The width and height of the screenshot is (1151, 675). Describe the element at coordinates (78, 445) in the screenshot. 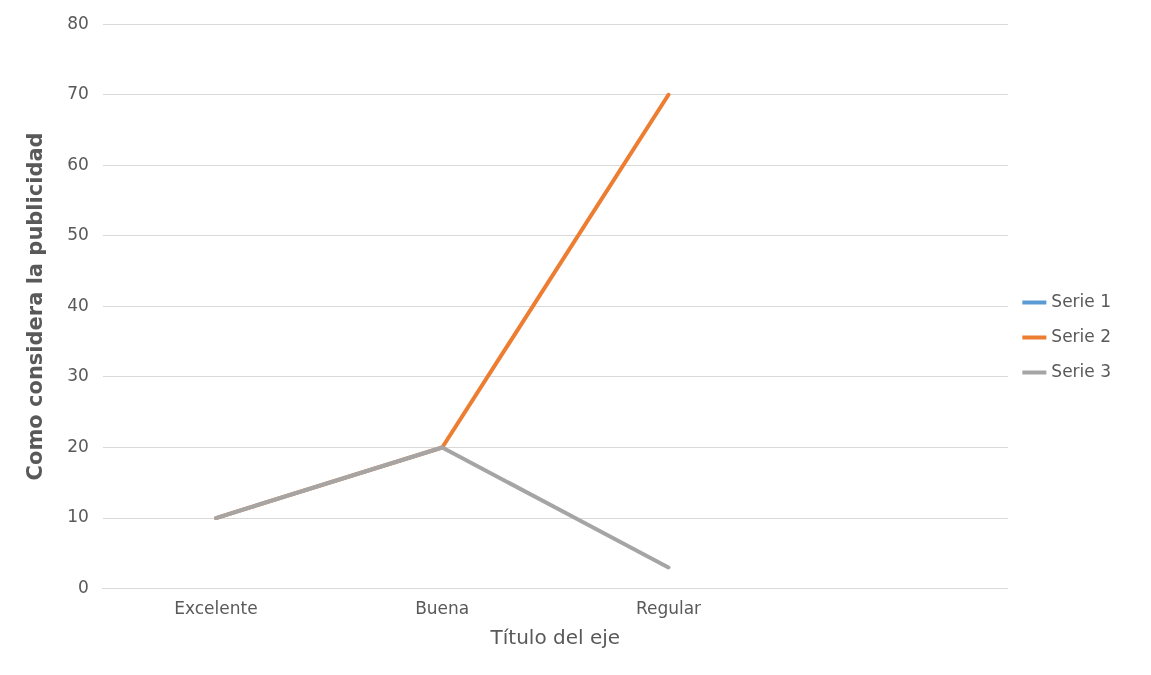

I see `y-tick-label: 20` at that location.